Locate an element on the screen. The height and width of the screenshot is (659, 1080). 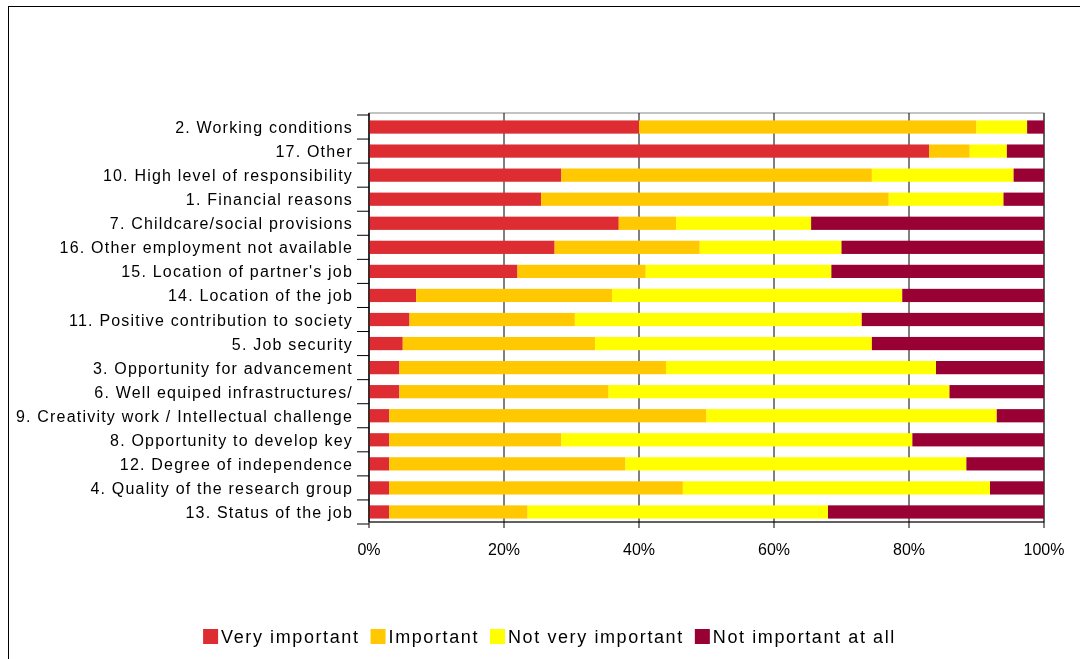
y-tick-label: 9. Creativity work / Intellectual challenge is located at coordinates (184, 416).